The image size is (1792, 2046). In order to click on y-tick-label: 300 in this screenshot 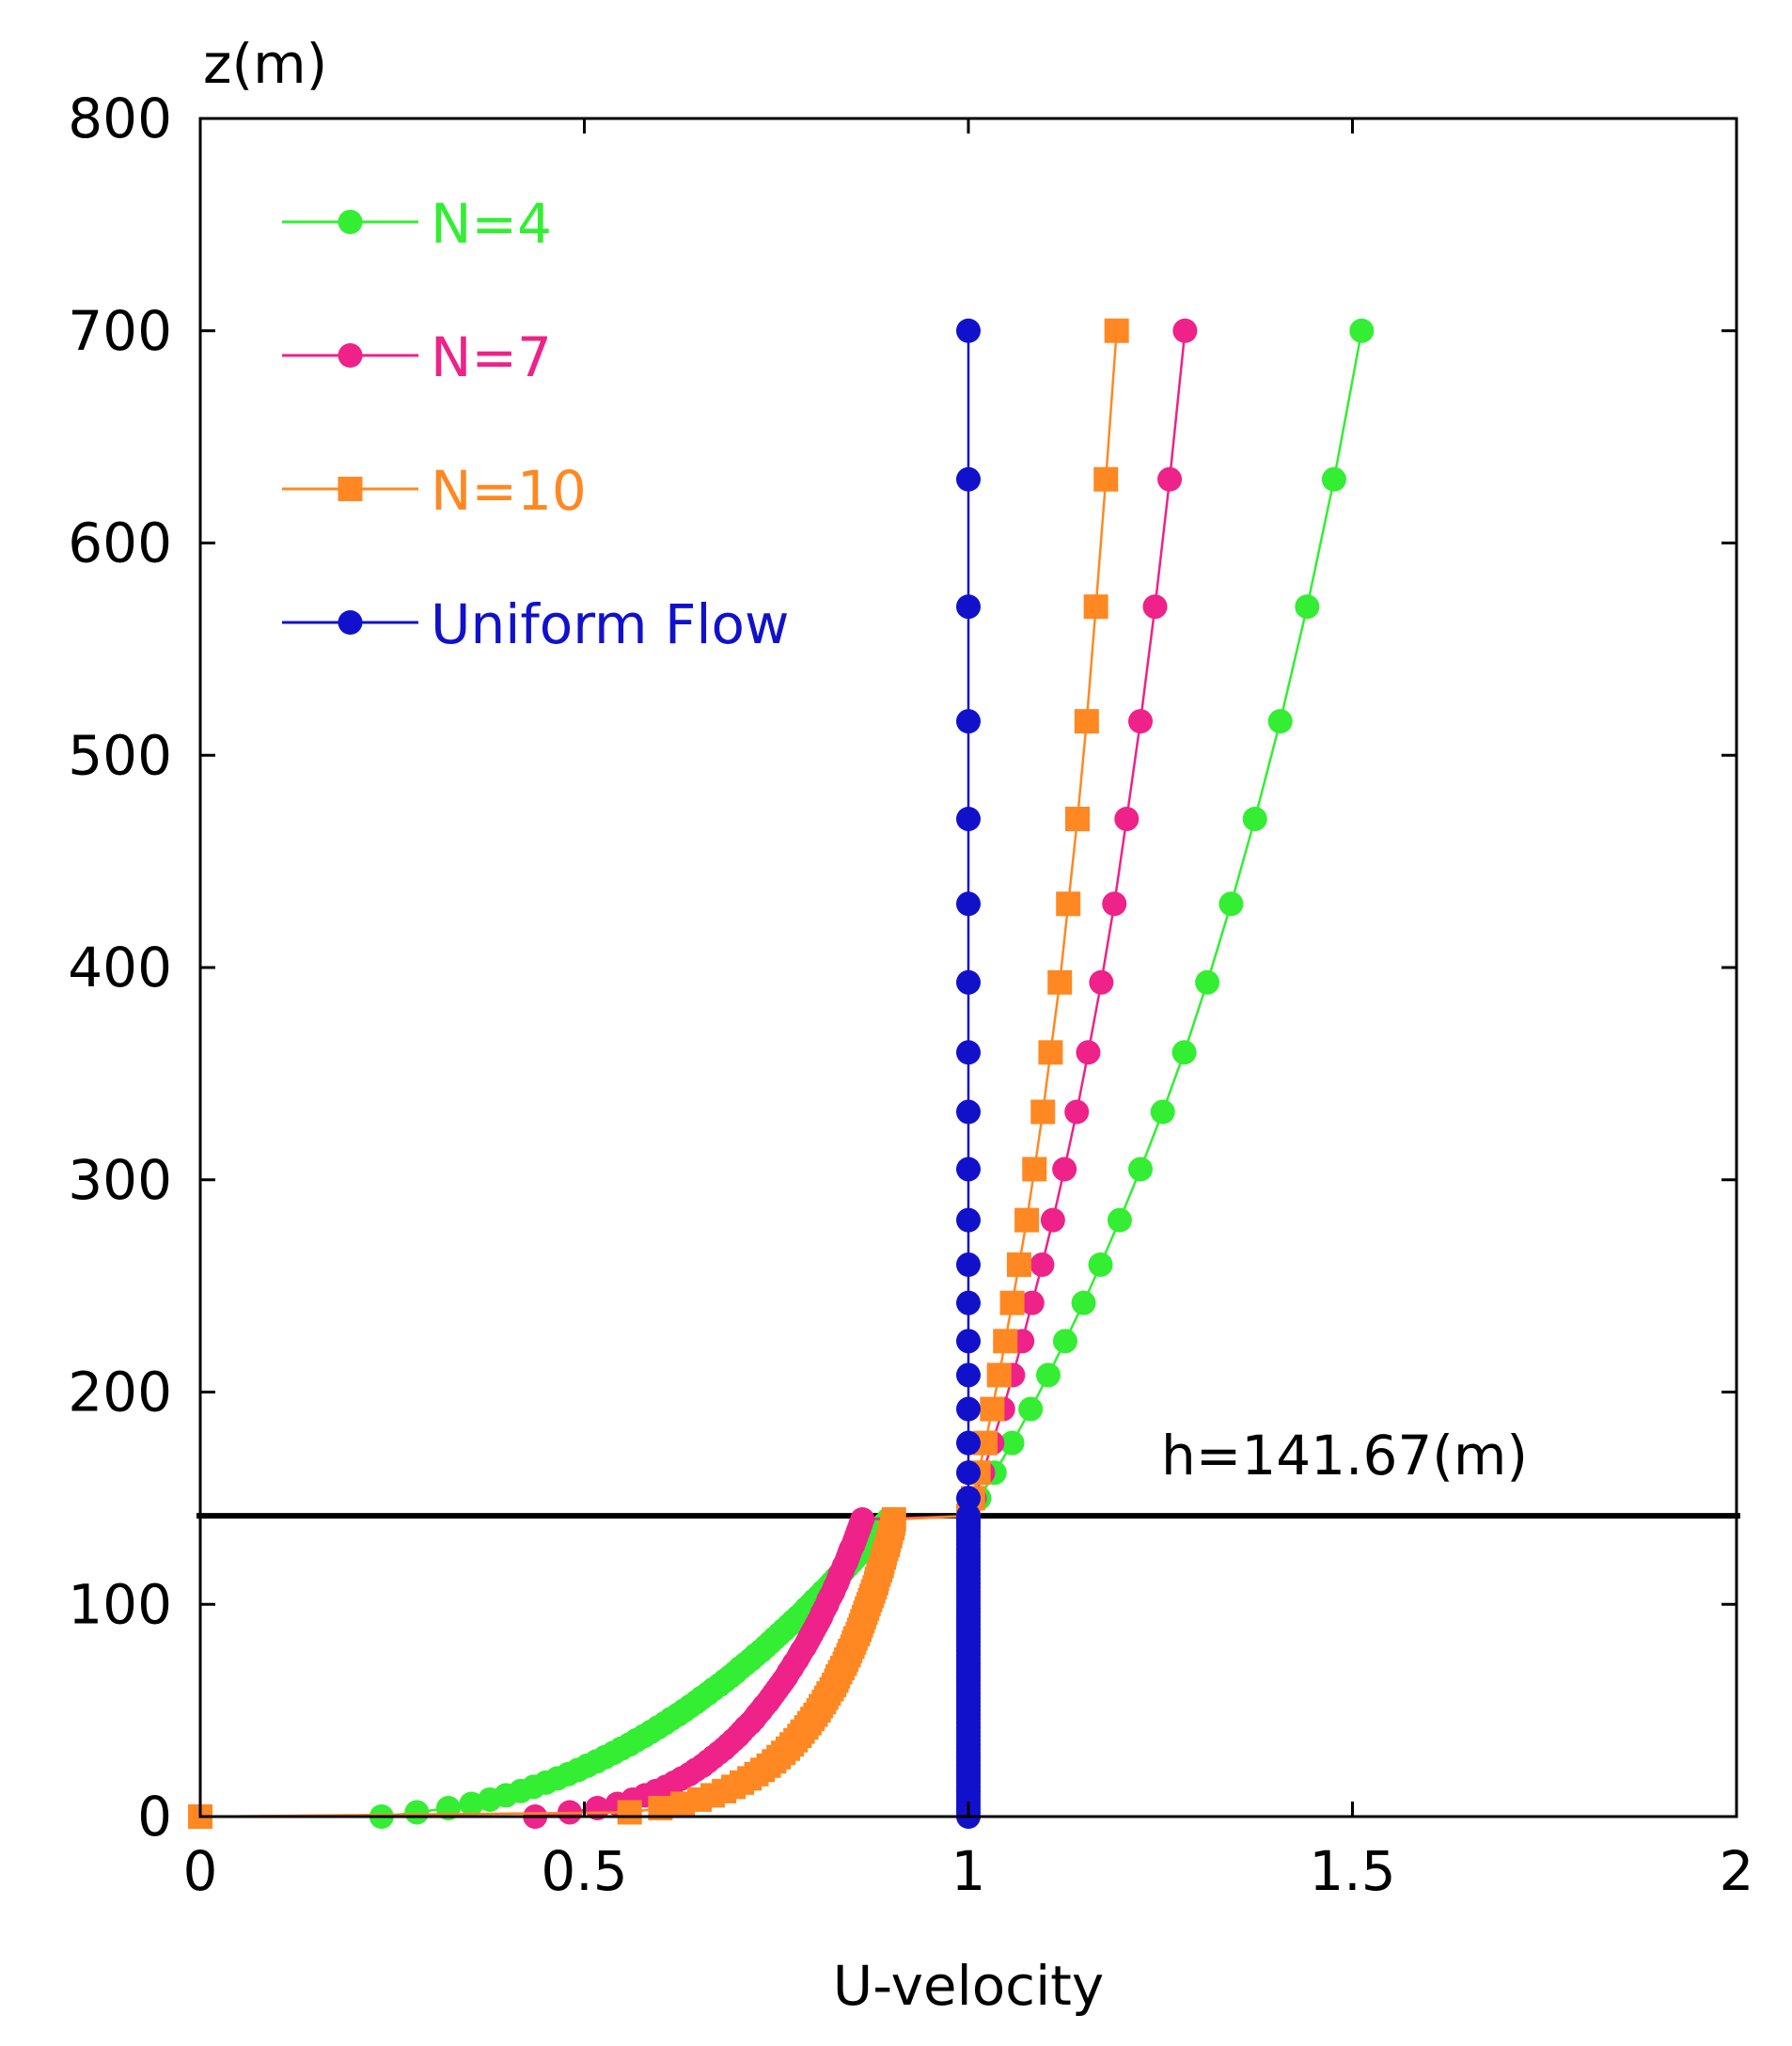, I will do `click(120, 1180)`.